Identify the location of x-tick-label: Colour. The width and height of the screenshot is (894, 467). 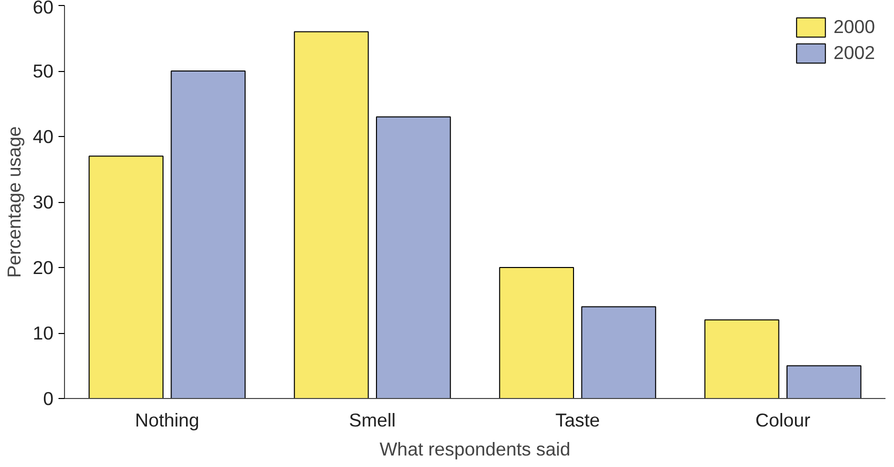
(782, 420).